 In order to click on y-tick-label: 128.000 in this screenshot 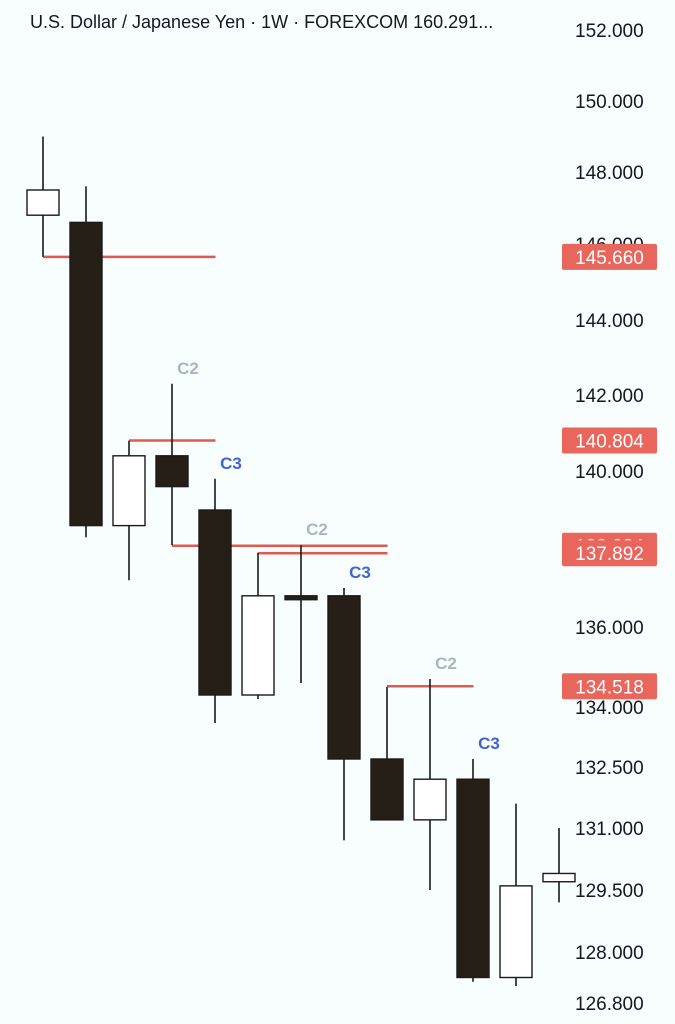, I will do `click(609, 953)`.